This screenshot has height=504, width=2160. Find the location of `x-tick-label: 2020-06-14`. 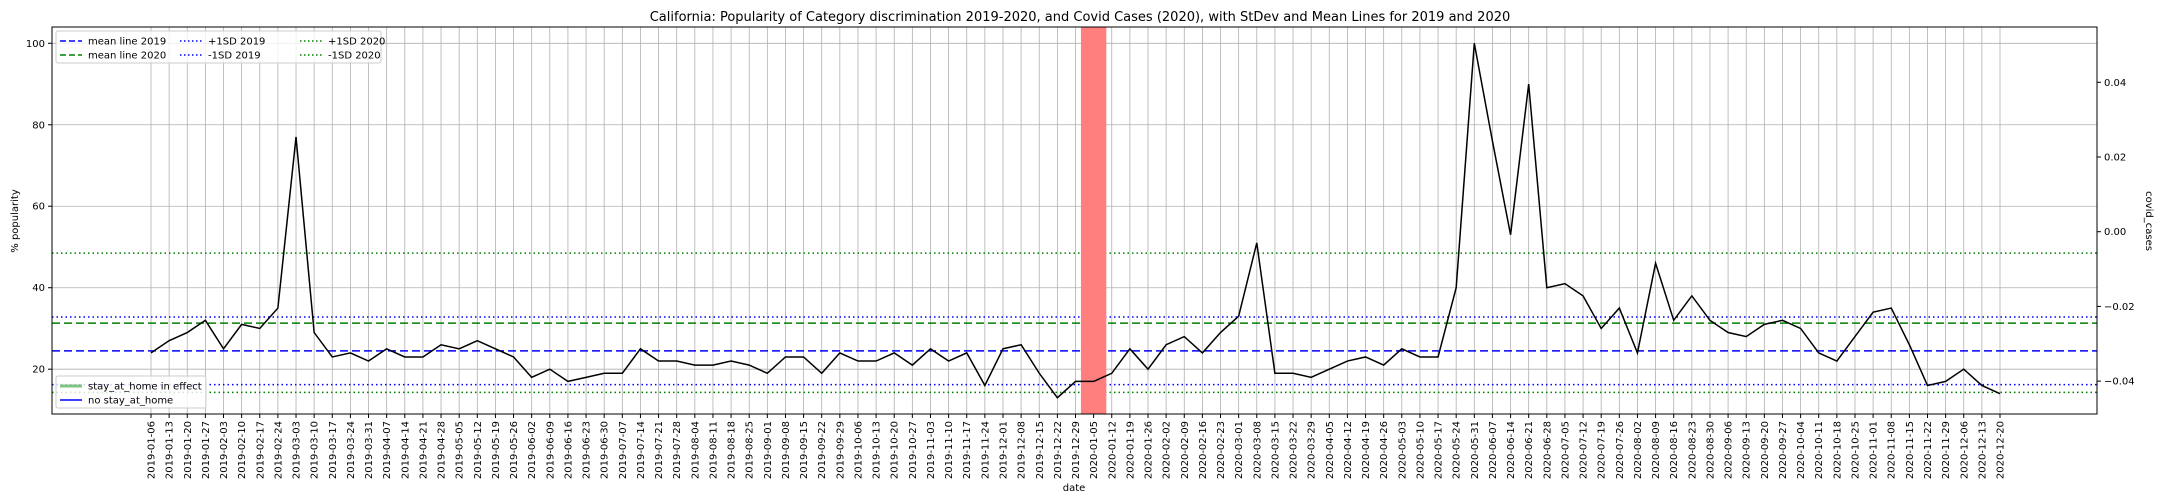

x-tick-label: 2020-06-14 is located at coordinates (1511, 450).